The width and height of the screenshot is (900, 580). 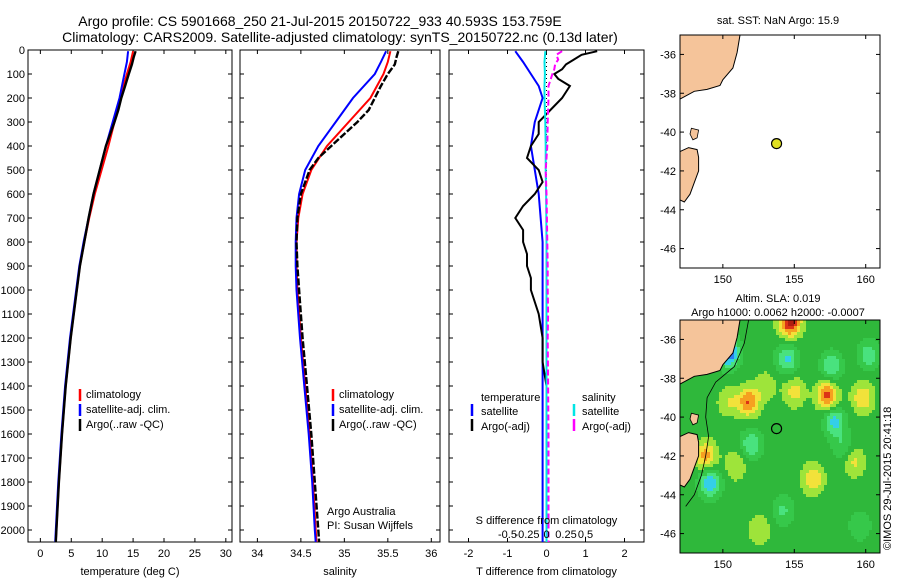 I want to click on x-tick-label: 0, so click(x=40, y=554).